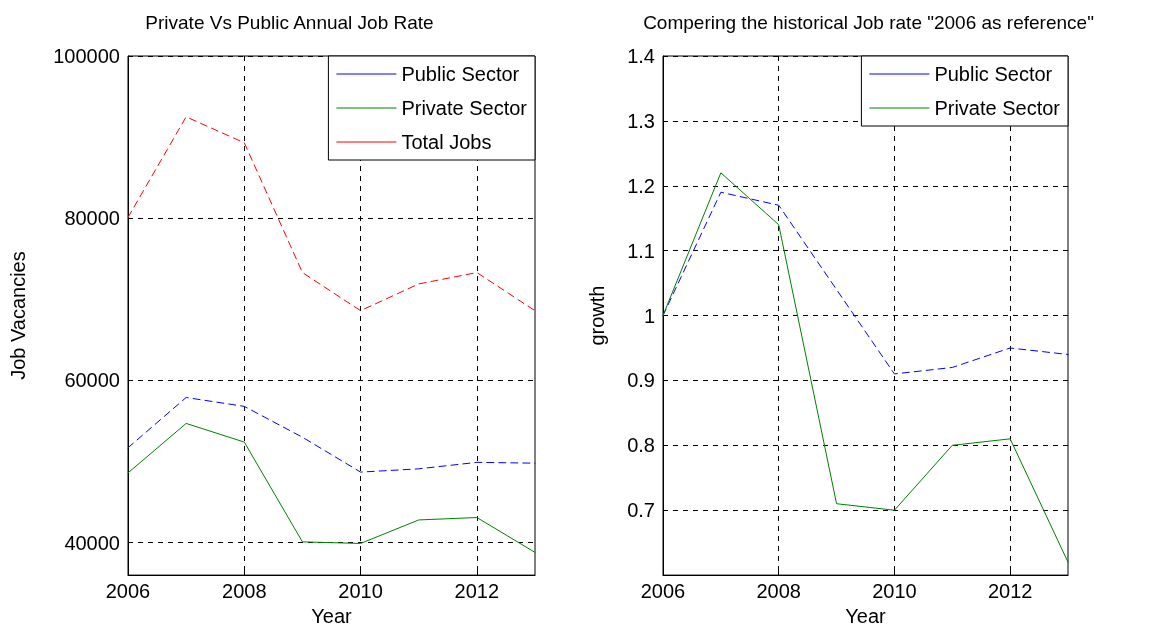  I want to click on y-tick-label: 60000, so click(92, 380).